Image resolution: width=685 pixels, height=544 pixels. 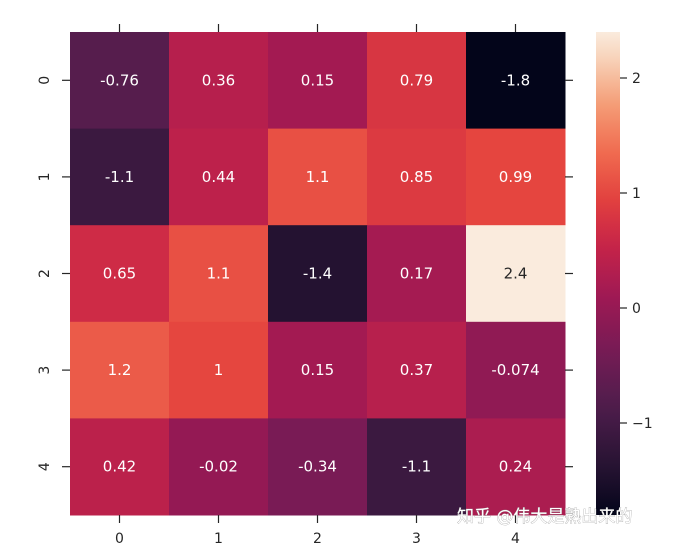 What do you see at coordinates (45, 466) in the screenshot?
I see `y-tick-label: 4` at bounding box center [45, 466].